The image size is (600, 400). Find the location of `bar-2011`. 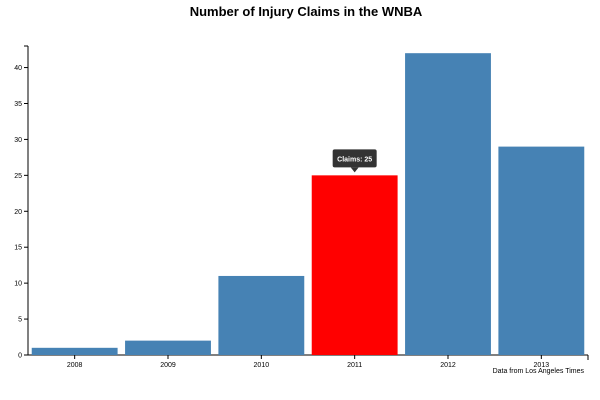

bar-2011 is located at coordinates (354, 265).